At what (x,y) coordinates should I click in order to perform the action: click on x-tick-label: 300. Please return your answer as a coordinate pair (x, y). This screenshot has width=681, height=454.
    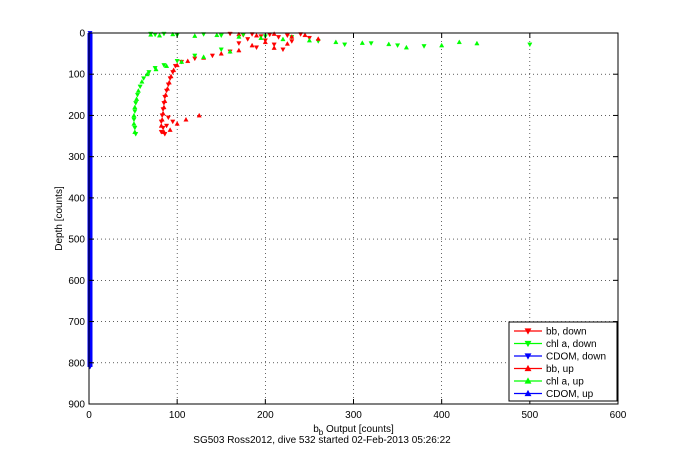
    Looking at the image, I should click on (353, 415).